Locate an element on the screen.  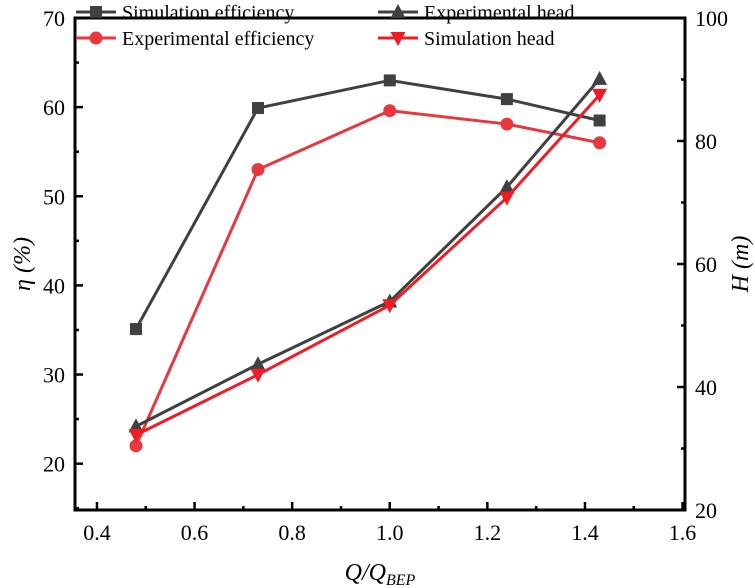
x-tick-label: 1.2 is located at coordinates (488, 532).